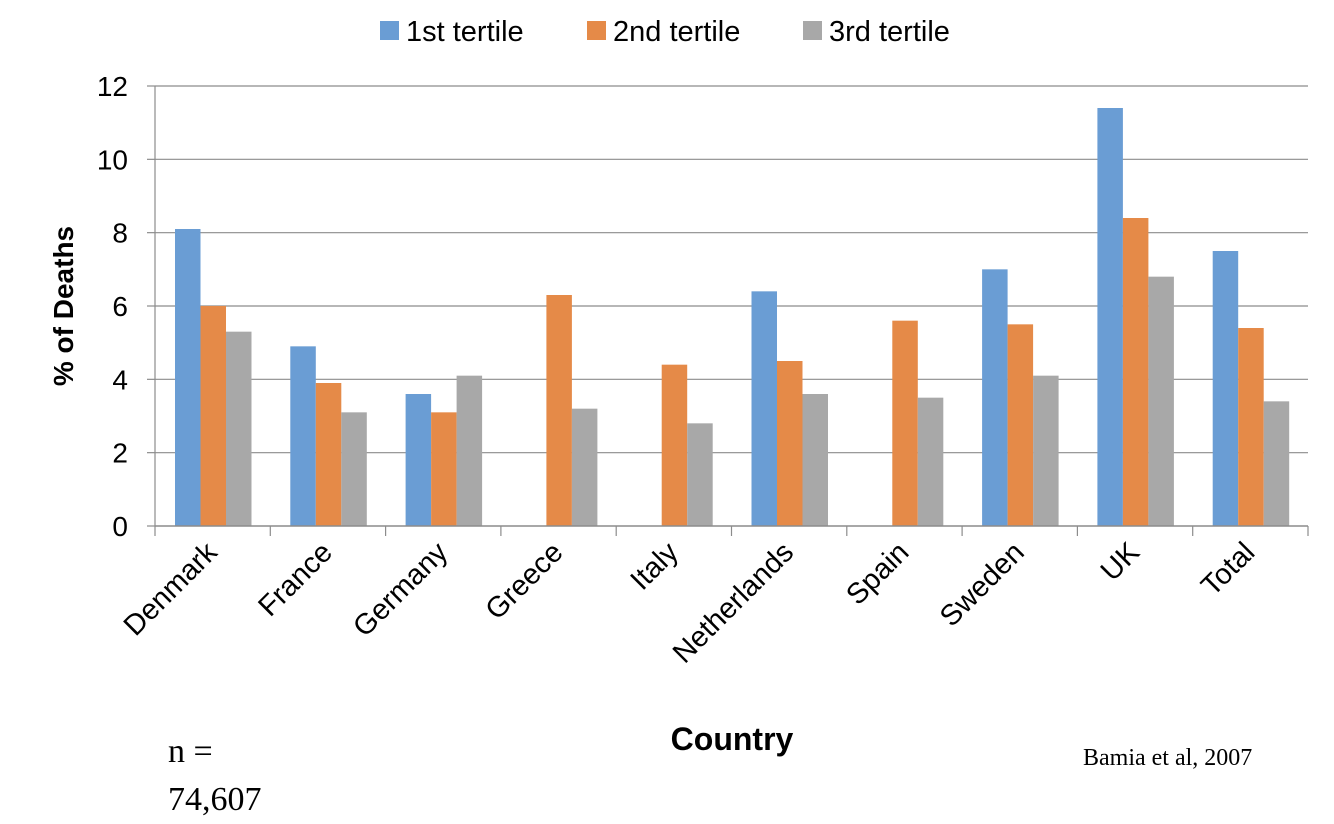 The height and width of the screenshot is (824, 1334). What do you see at coordinates (112, 159) in the screenshot?
I see `y-tick-label-10: 10` at bounding box center [112, 159].